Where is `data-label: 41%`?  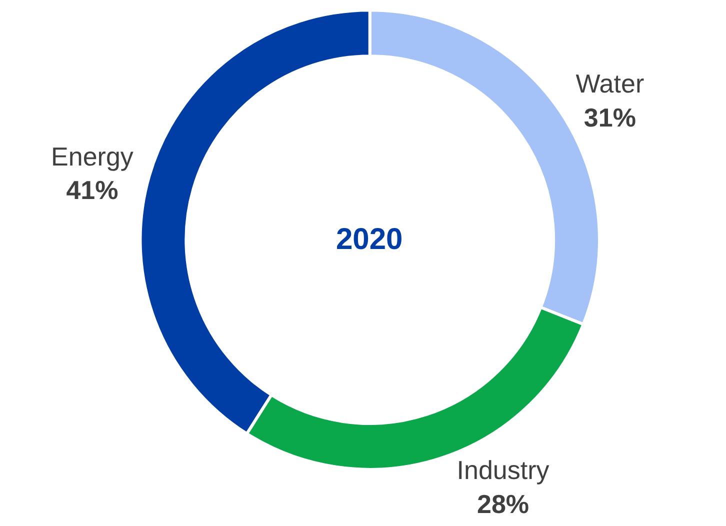
data-label: 41% is located at coordinates (92, 190).